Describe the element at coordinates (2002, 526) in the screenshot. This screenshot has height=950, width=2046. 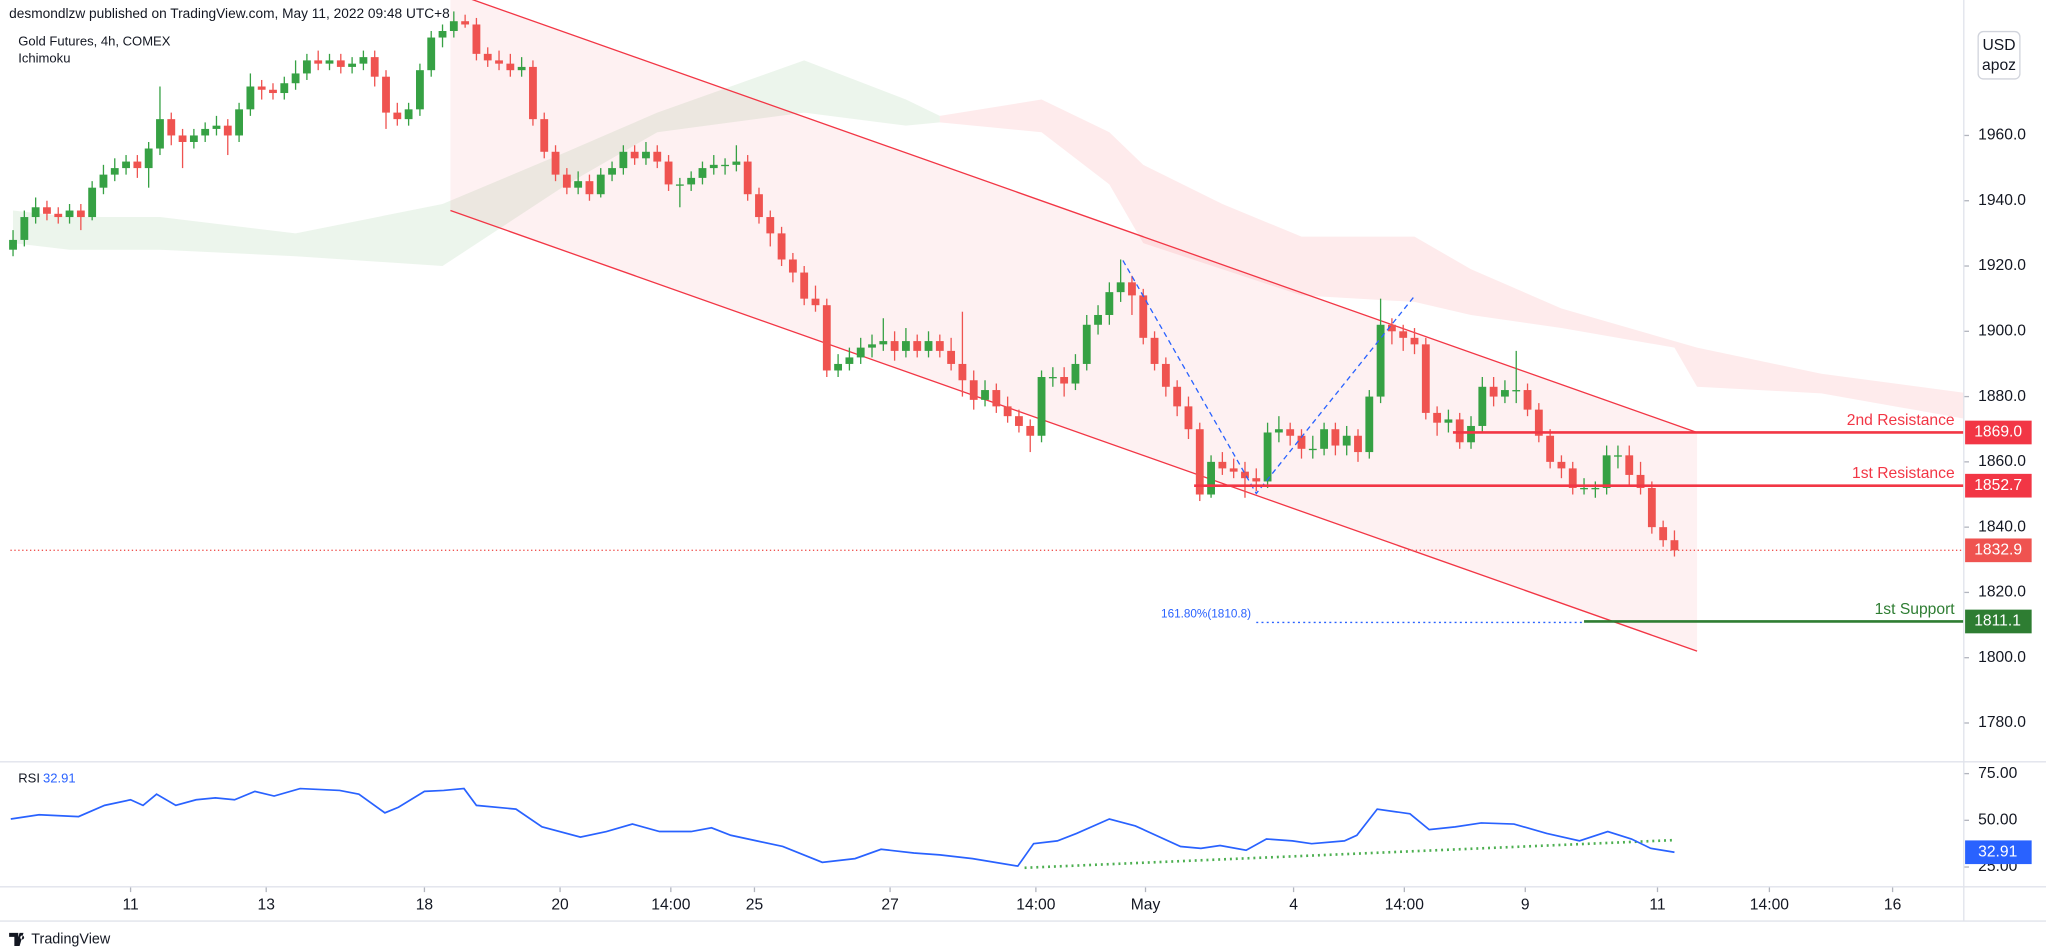
I see `y-tick-label: 1840.0` at that location.